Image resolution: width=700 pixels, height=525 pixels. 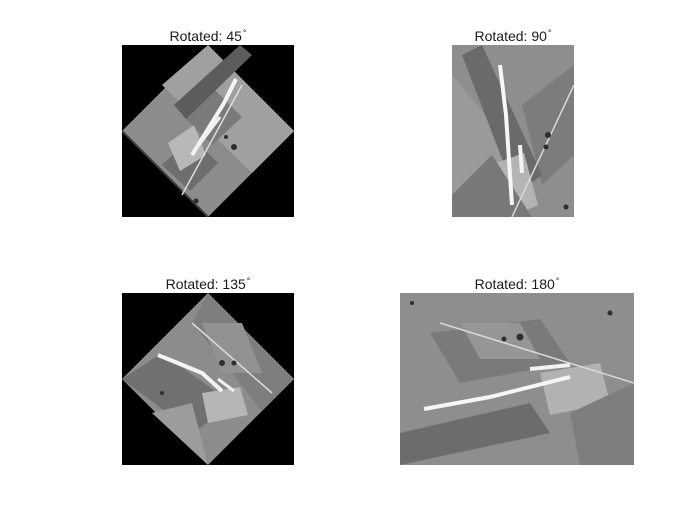 What do you see at coordinates (517, 284) in the screenshot?
I see `subplot-title-180: Rotated: 180°` at bounding box center [517, 284].